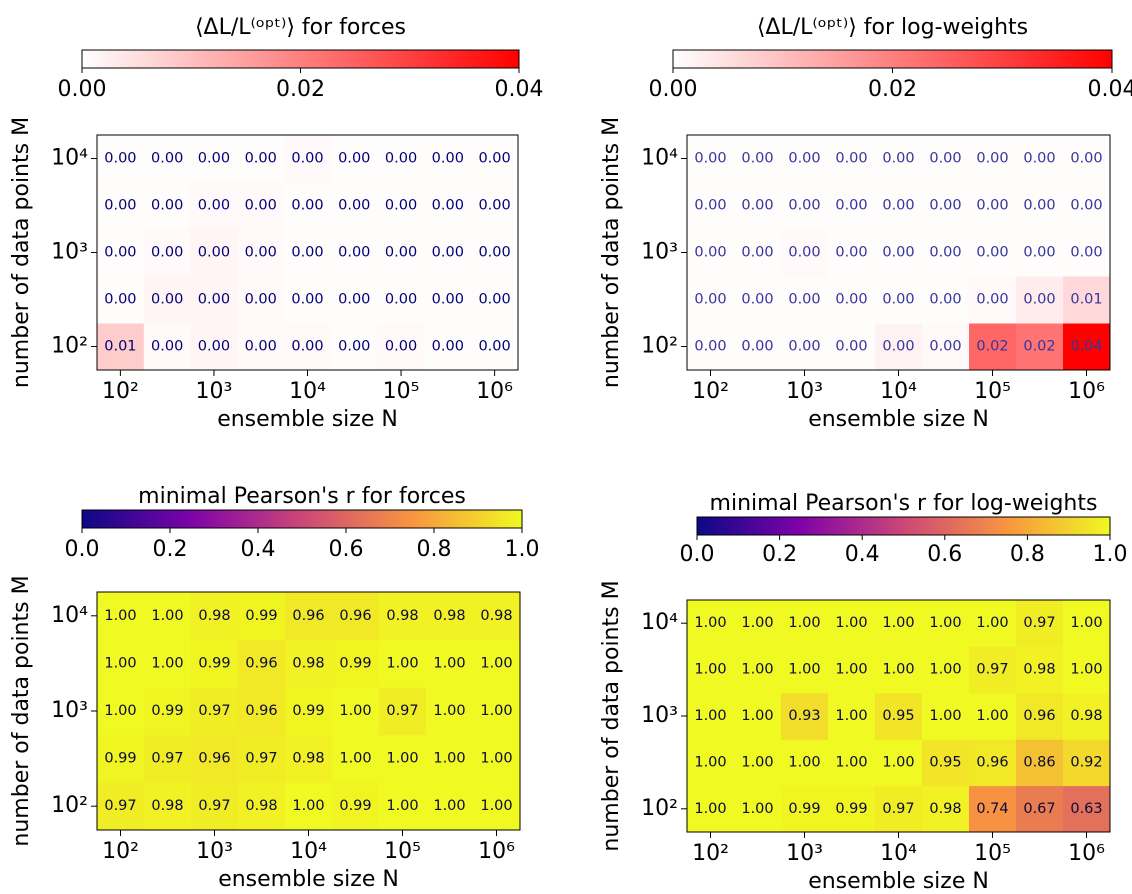  What do you see at coordinates (302, 519) in the screenshot?
I see `colorbar` at bounding box center [302, 519].